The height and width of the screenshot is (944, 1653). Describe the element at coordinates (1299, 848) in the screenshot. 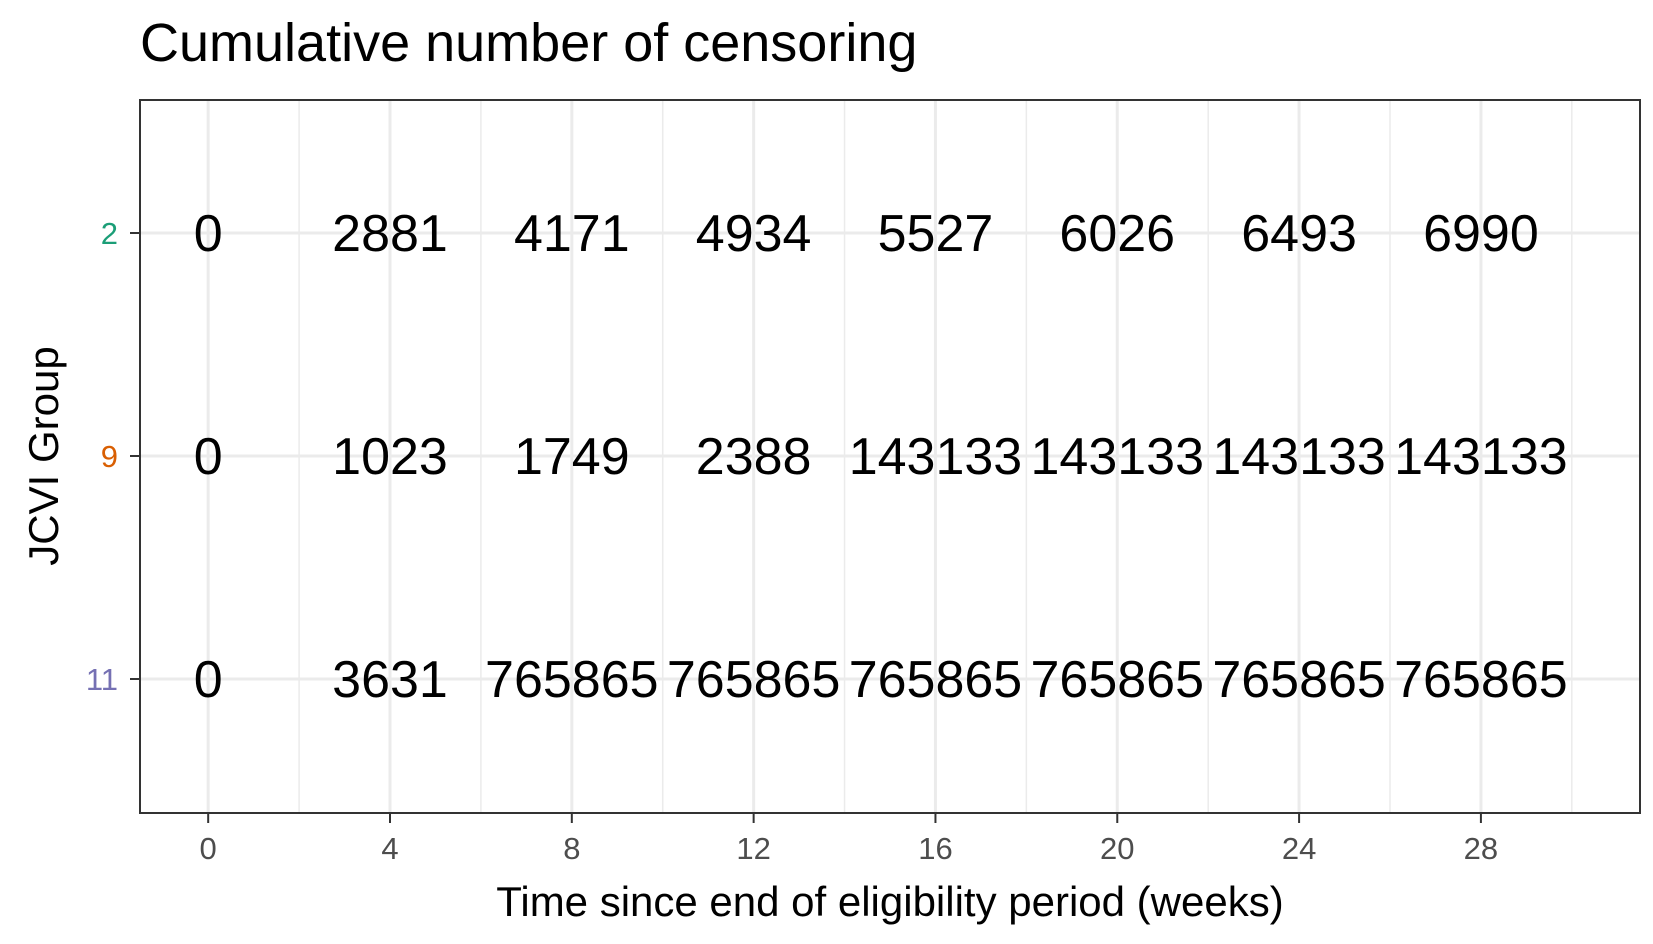

I see `x-tick-label: 24` at that location.